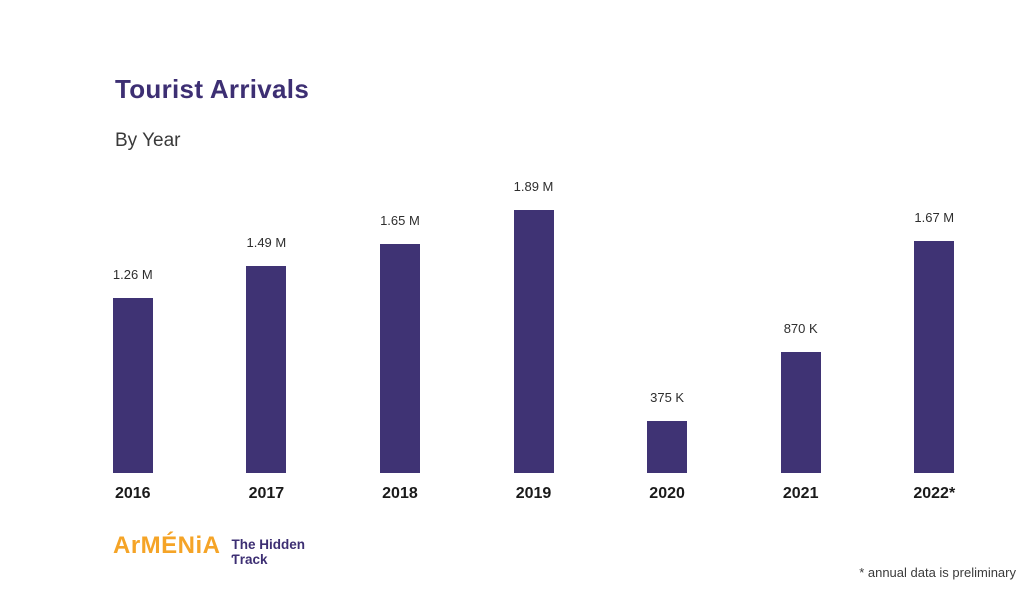 The image size is (1030, 600). What do you see at coordinates (400, 220) in the screenshot?
I see `bar-value-label: 1.65 M` at bounding box center [400, 220].